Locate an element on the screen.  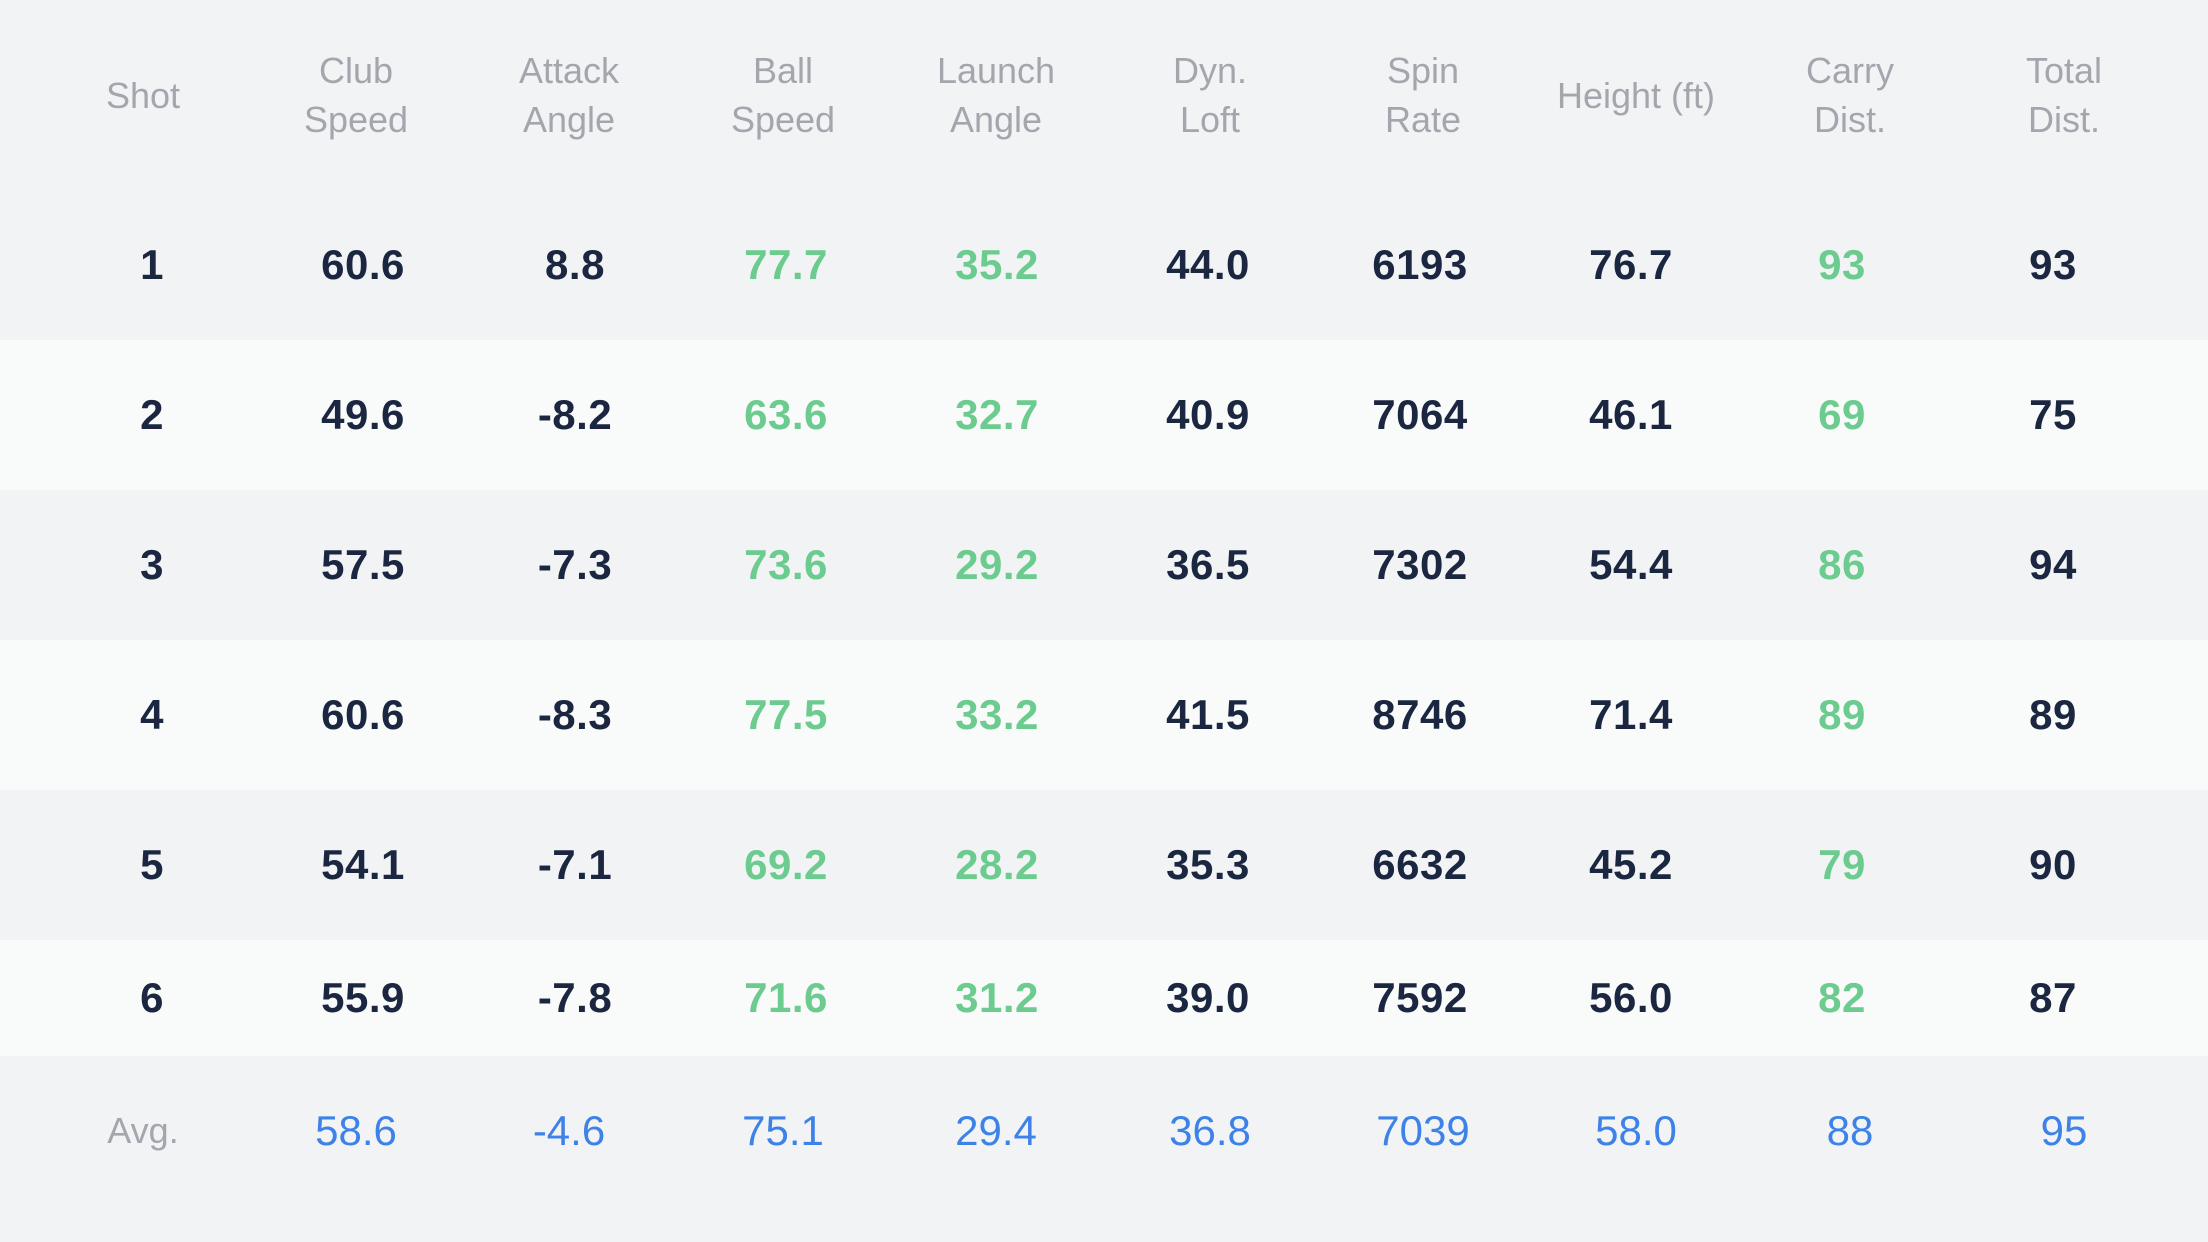
column-header-dyn-loft: Dyn. Loft is located at coordinates (1210, 95).